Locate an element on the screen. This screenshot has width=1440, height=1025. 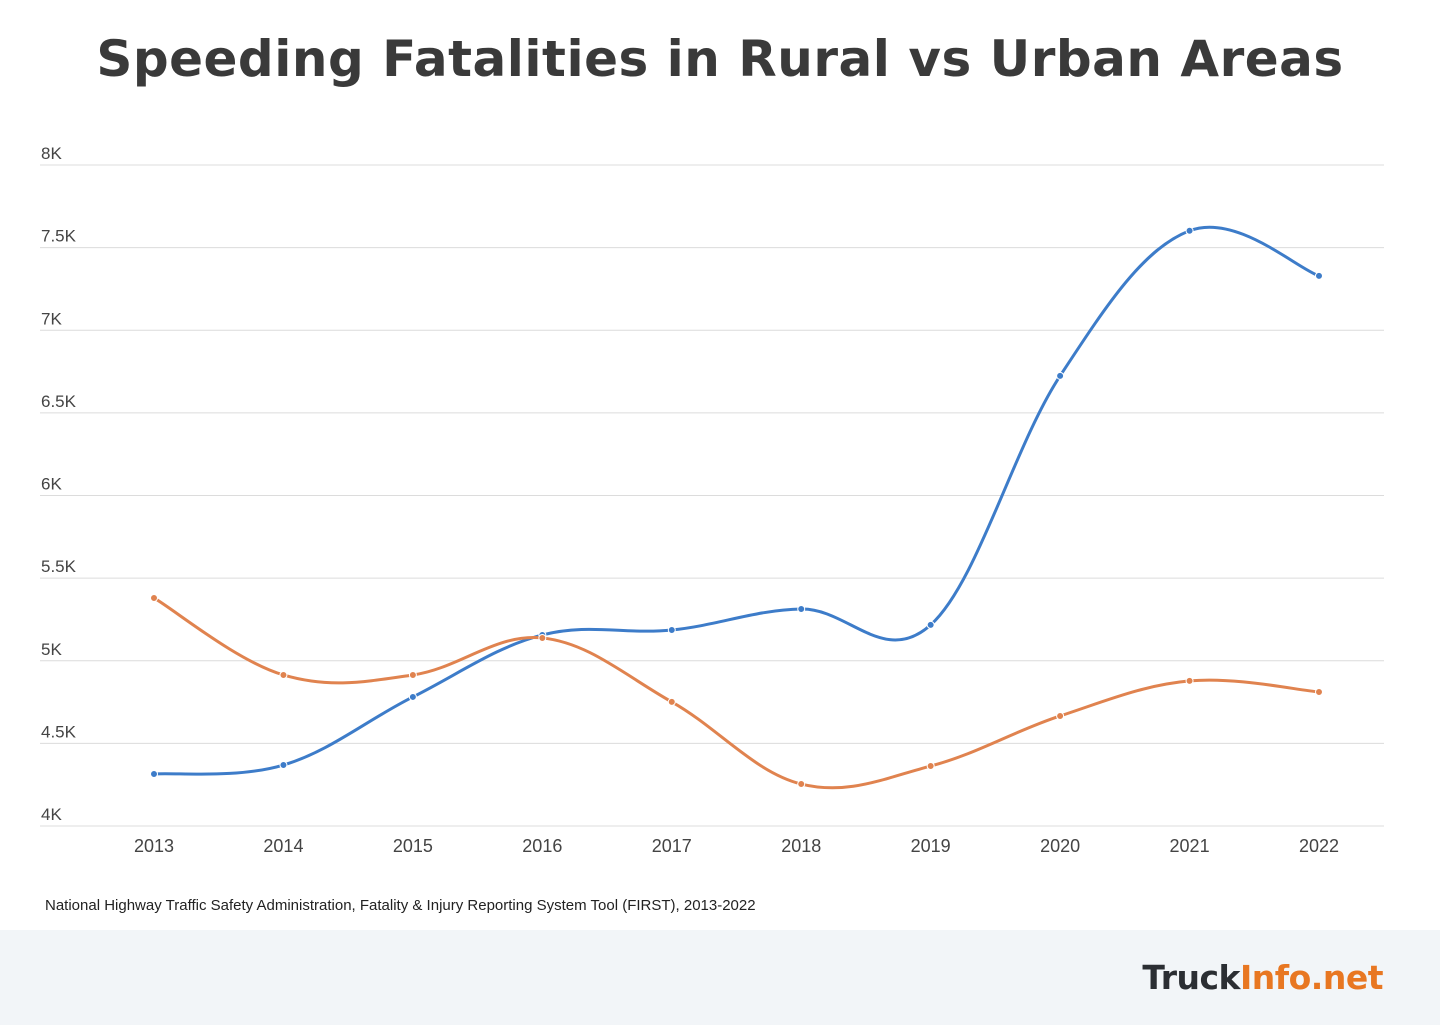
y-tick-label: 4.5K is located at coordinates (59, 731).